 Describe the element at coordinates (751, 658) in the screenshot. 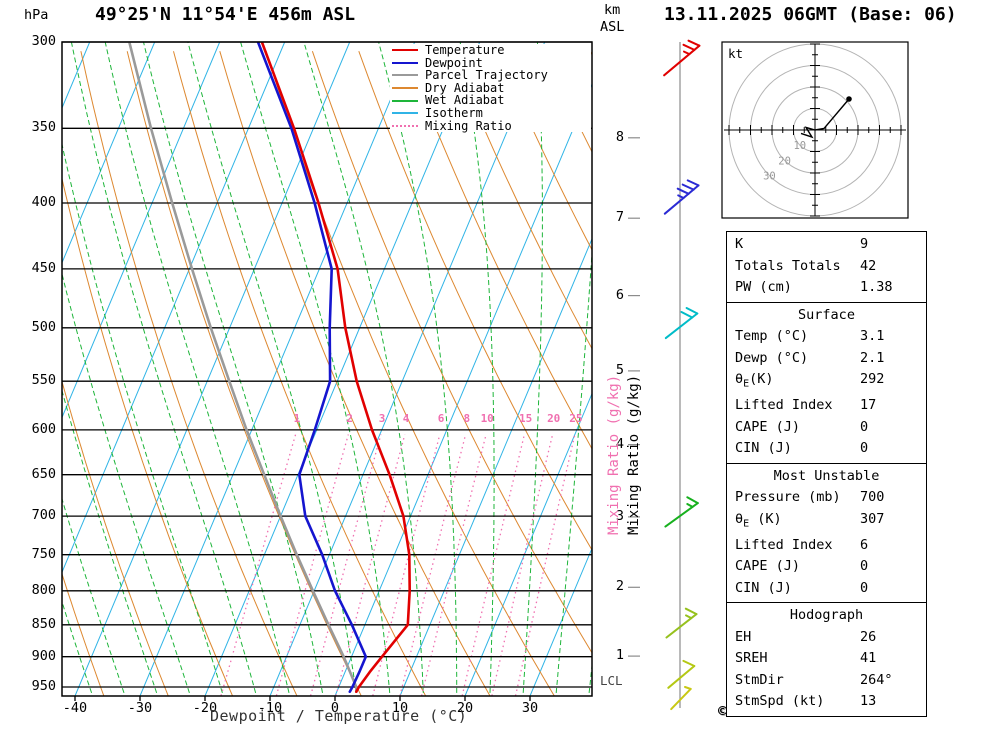

I see `row-label: SREH` at that location.